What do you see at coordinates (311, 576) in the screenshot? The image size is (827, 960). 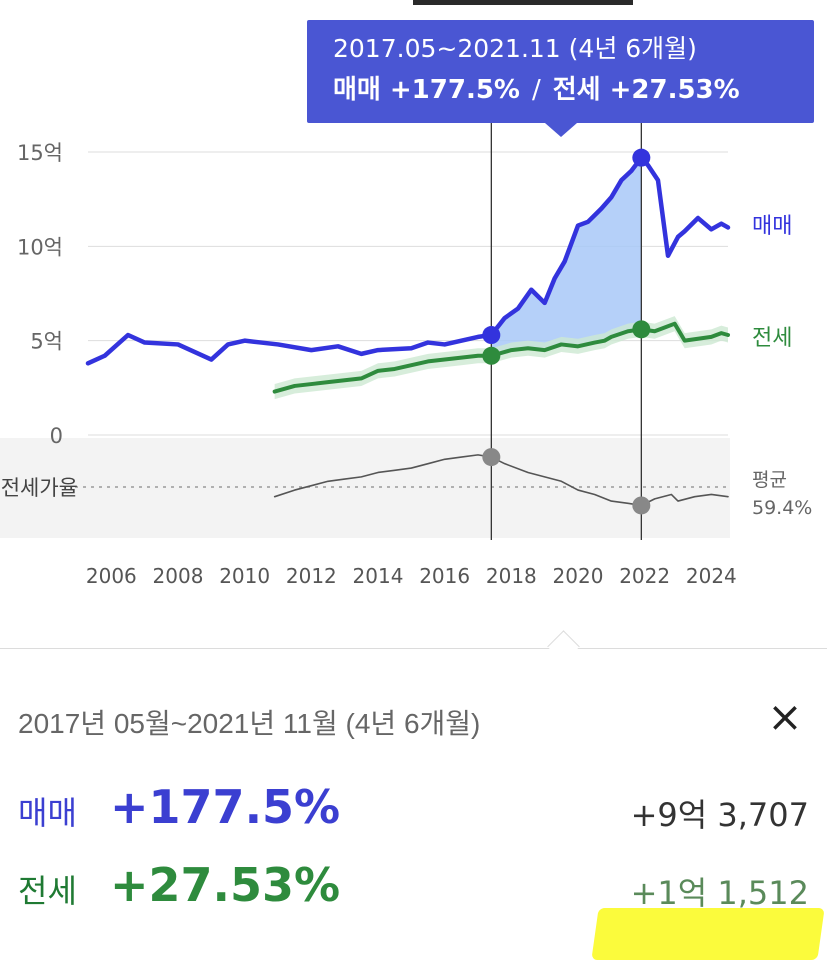 I see `x-tick-label: 2012` at bounding box center [311, 576].